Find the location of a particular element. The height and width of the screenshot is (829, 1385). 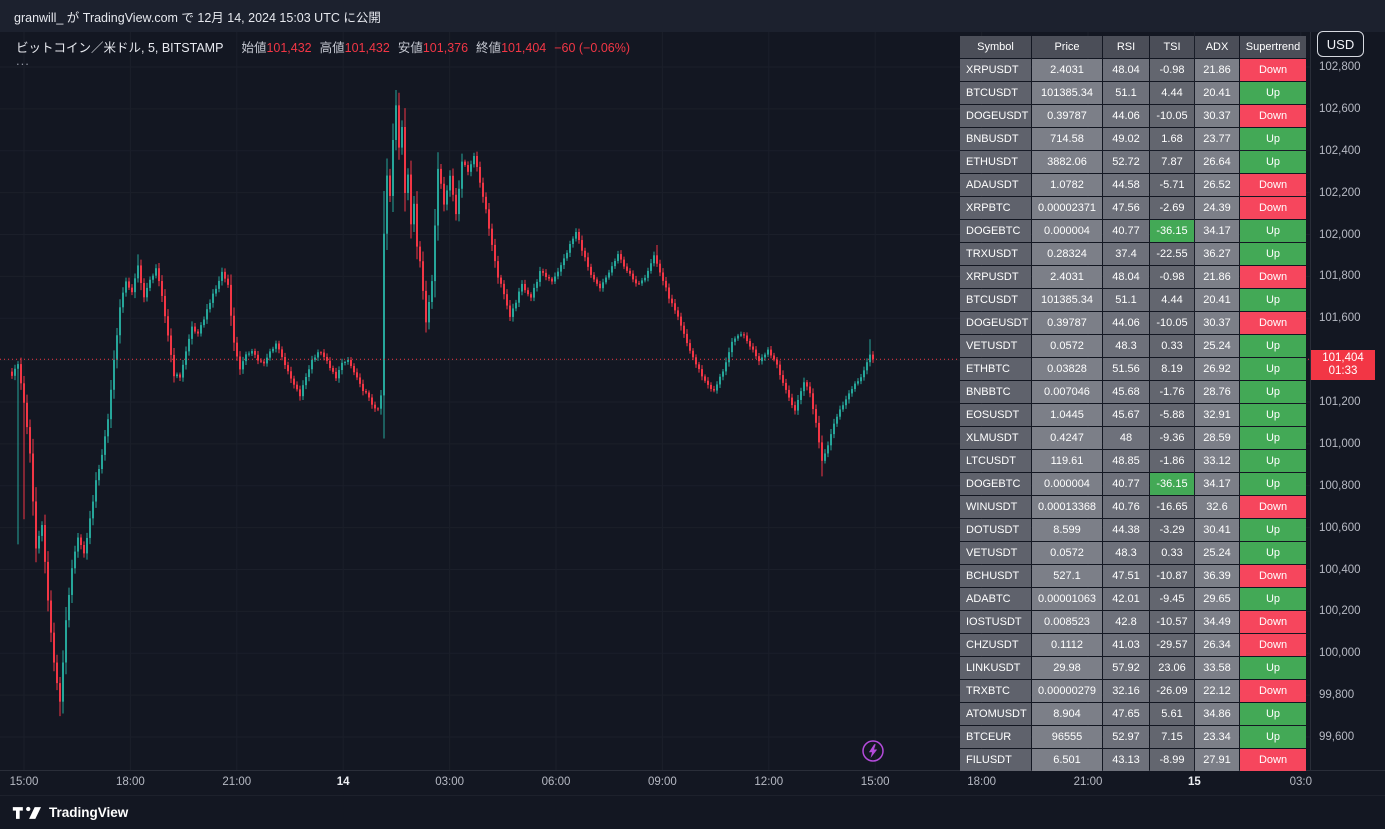

screener-price-cell: 0.28324 is located at coordinates (1067, 254).